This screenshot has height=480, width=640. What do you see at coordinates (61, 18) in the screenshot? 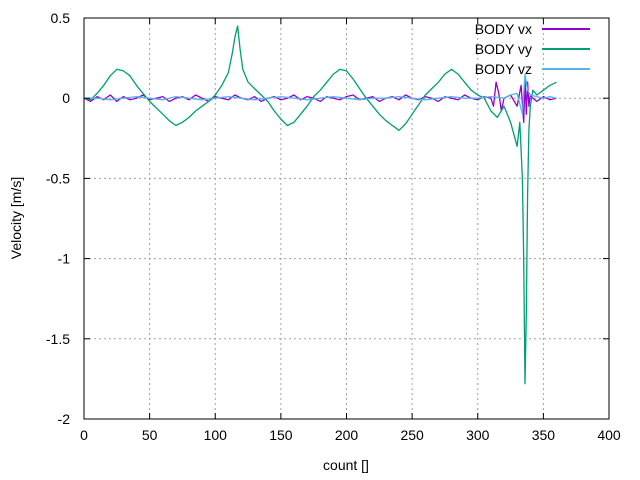
I see `y-tick-label: 0.5` at bounding box center [61, 18].